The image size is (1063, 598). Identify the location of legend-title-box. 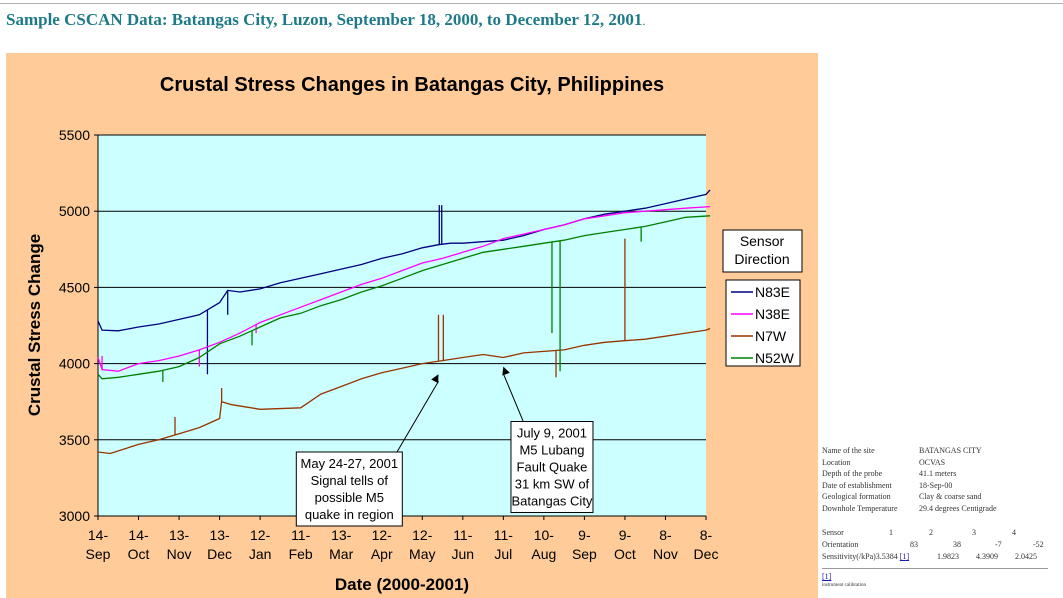
(762, 251).